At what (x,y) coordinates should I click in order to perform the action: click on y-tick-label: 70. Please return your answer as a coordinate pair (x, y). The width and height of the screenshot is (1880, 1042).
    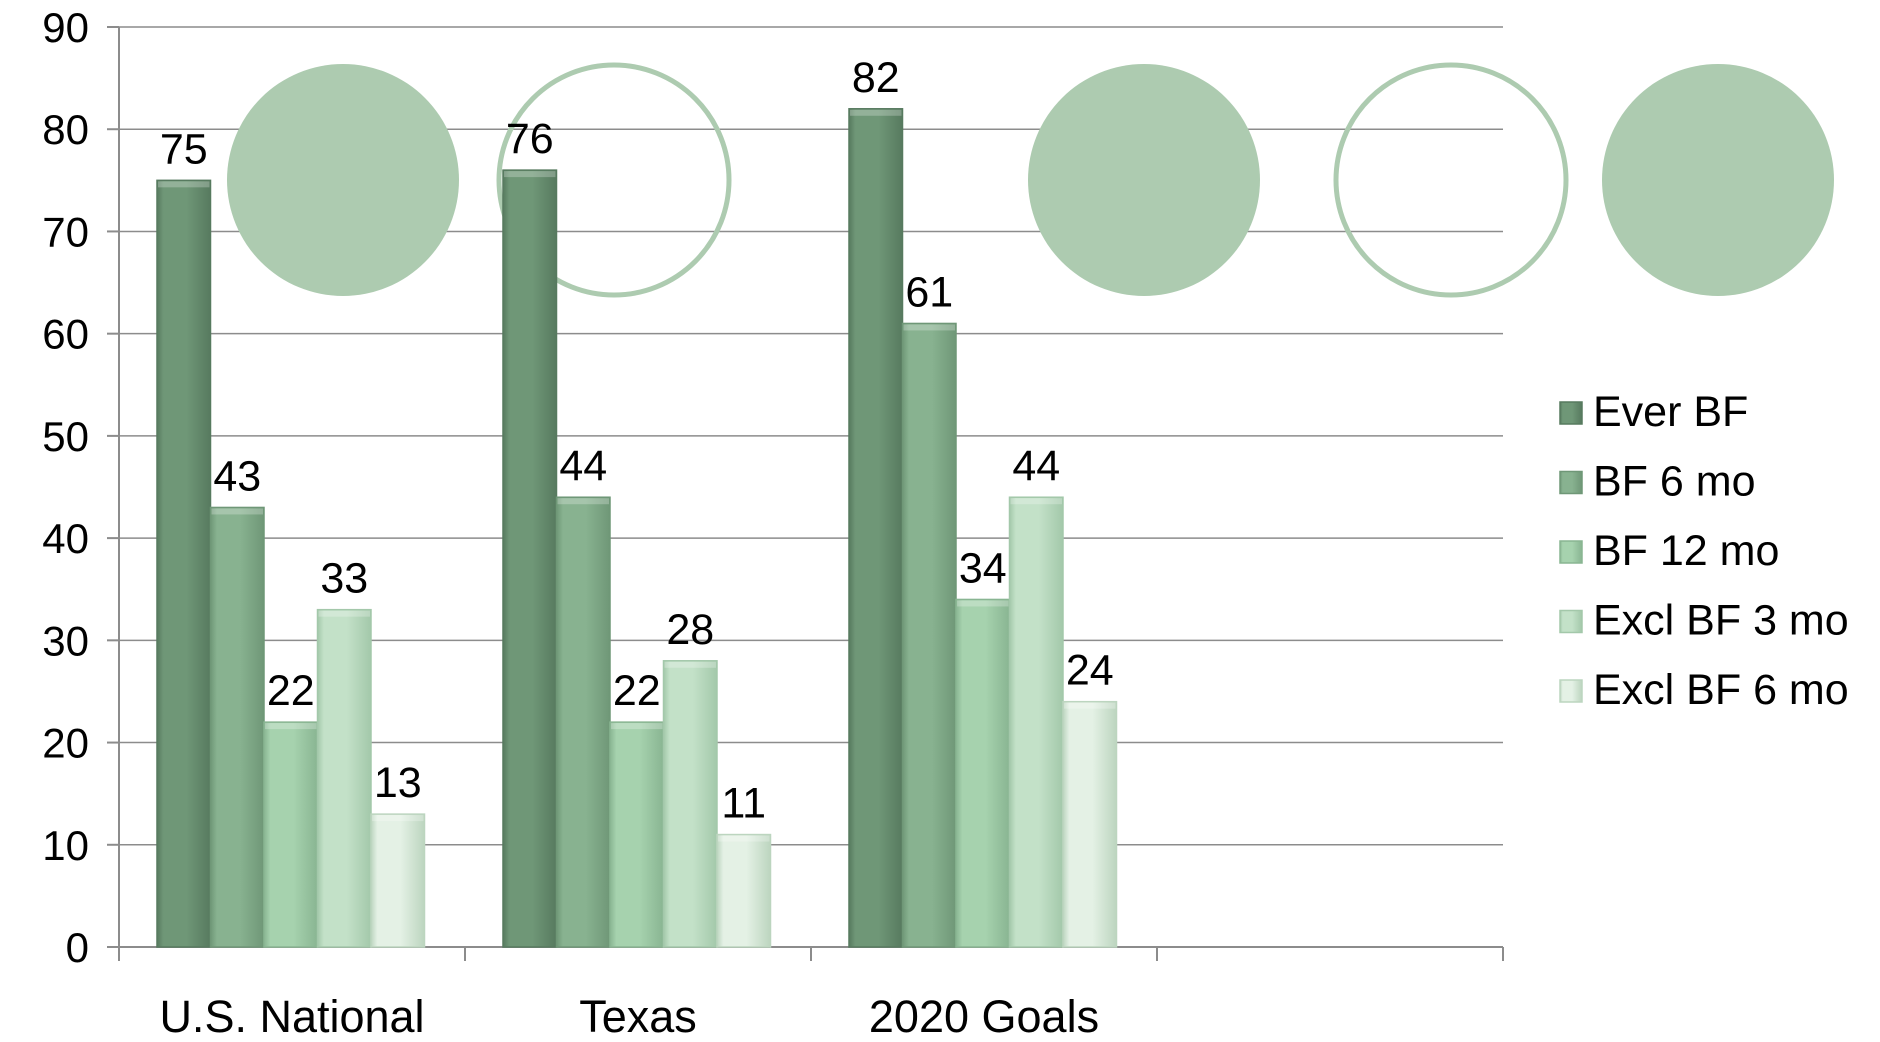
    Looking at the image, I should click on (65, 231).